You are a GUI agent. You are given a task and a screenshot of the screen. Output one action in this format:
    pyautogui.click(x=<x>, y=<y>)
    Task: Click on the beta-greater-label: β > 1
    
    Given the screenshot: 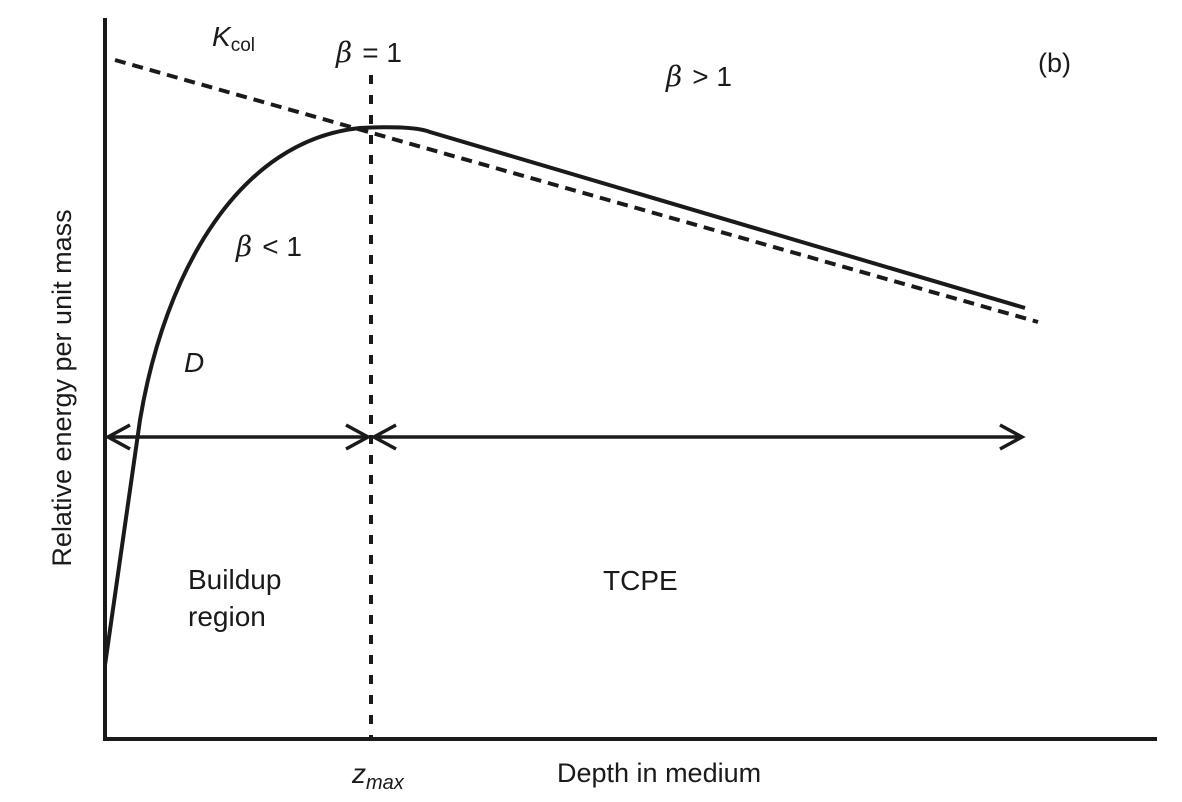 What is the action you would take?
    pyautogui.click(x=698, y=76)
    